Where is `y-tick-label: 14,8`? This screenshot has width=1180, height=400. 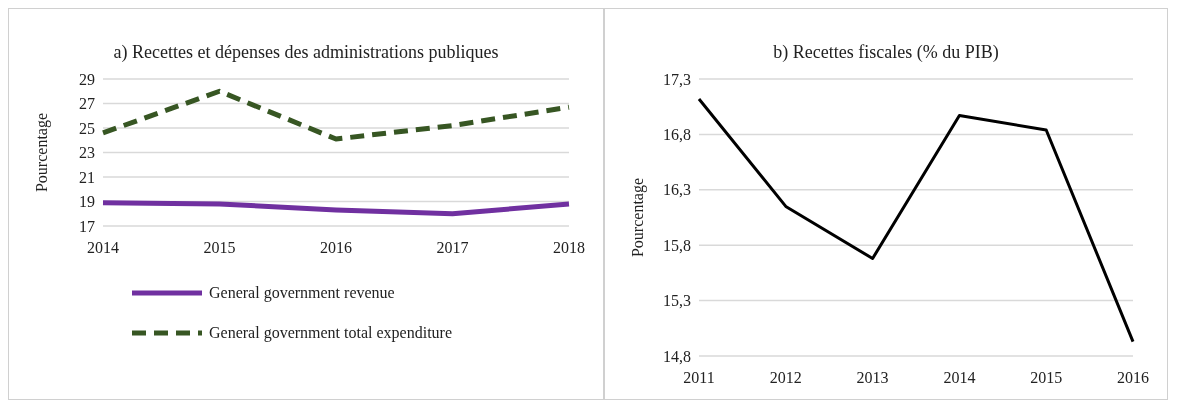
y-tick-label: 14,8 is located at coordinates (677, 356).